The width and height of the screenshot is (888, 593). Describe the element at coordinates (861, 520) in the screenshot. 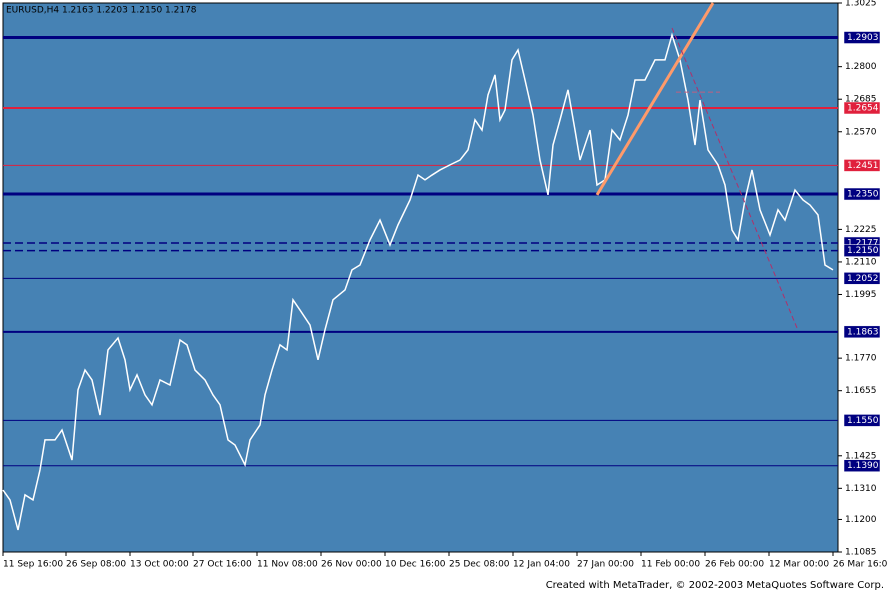

I see `y-tick-label: 1.1200` at that location.